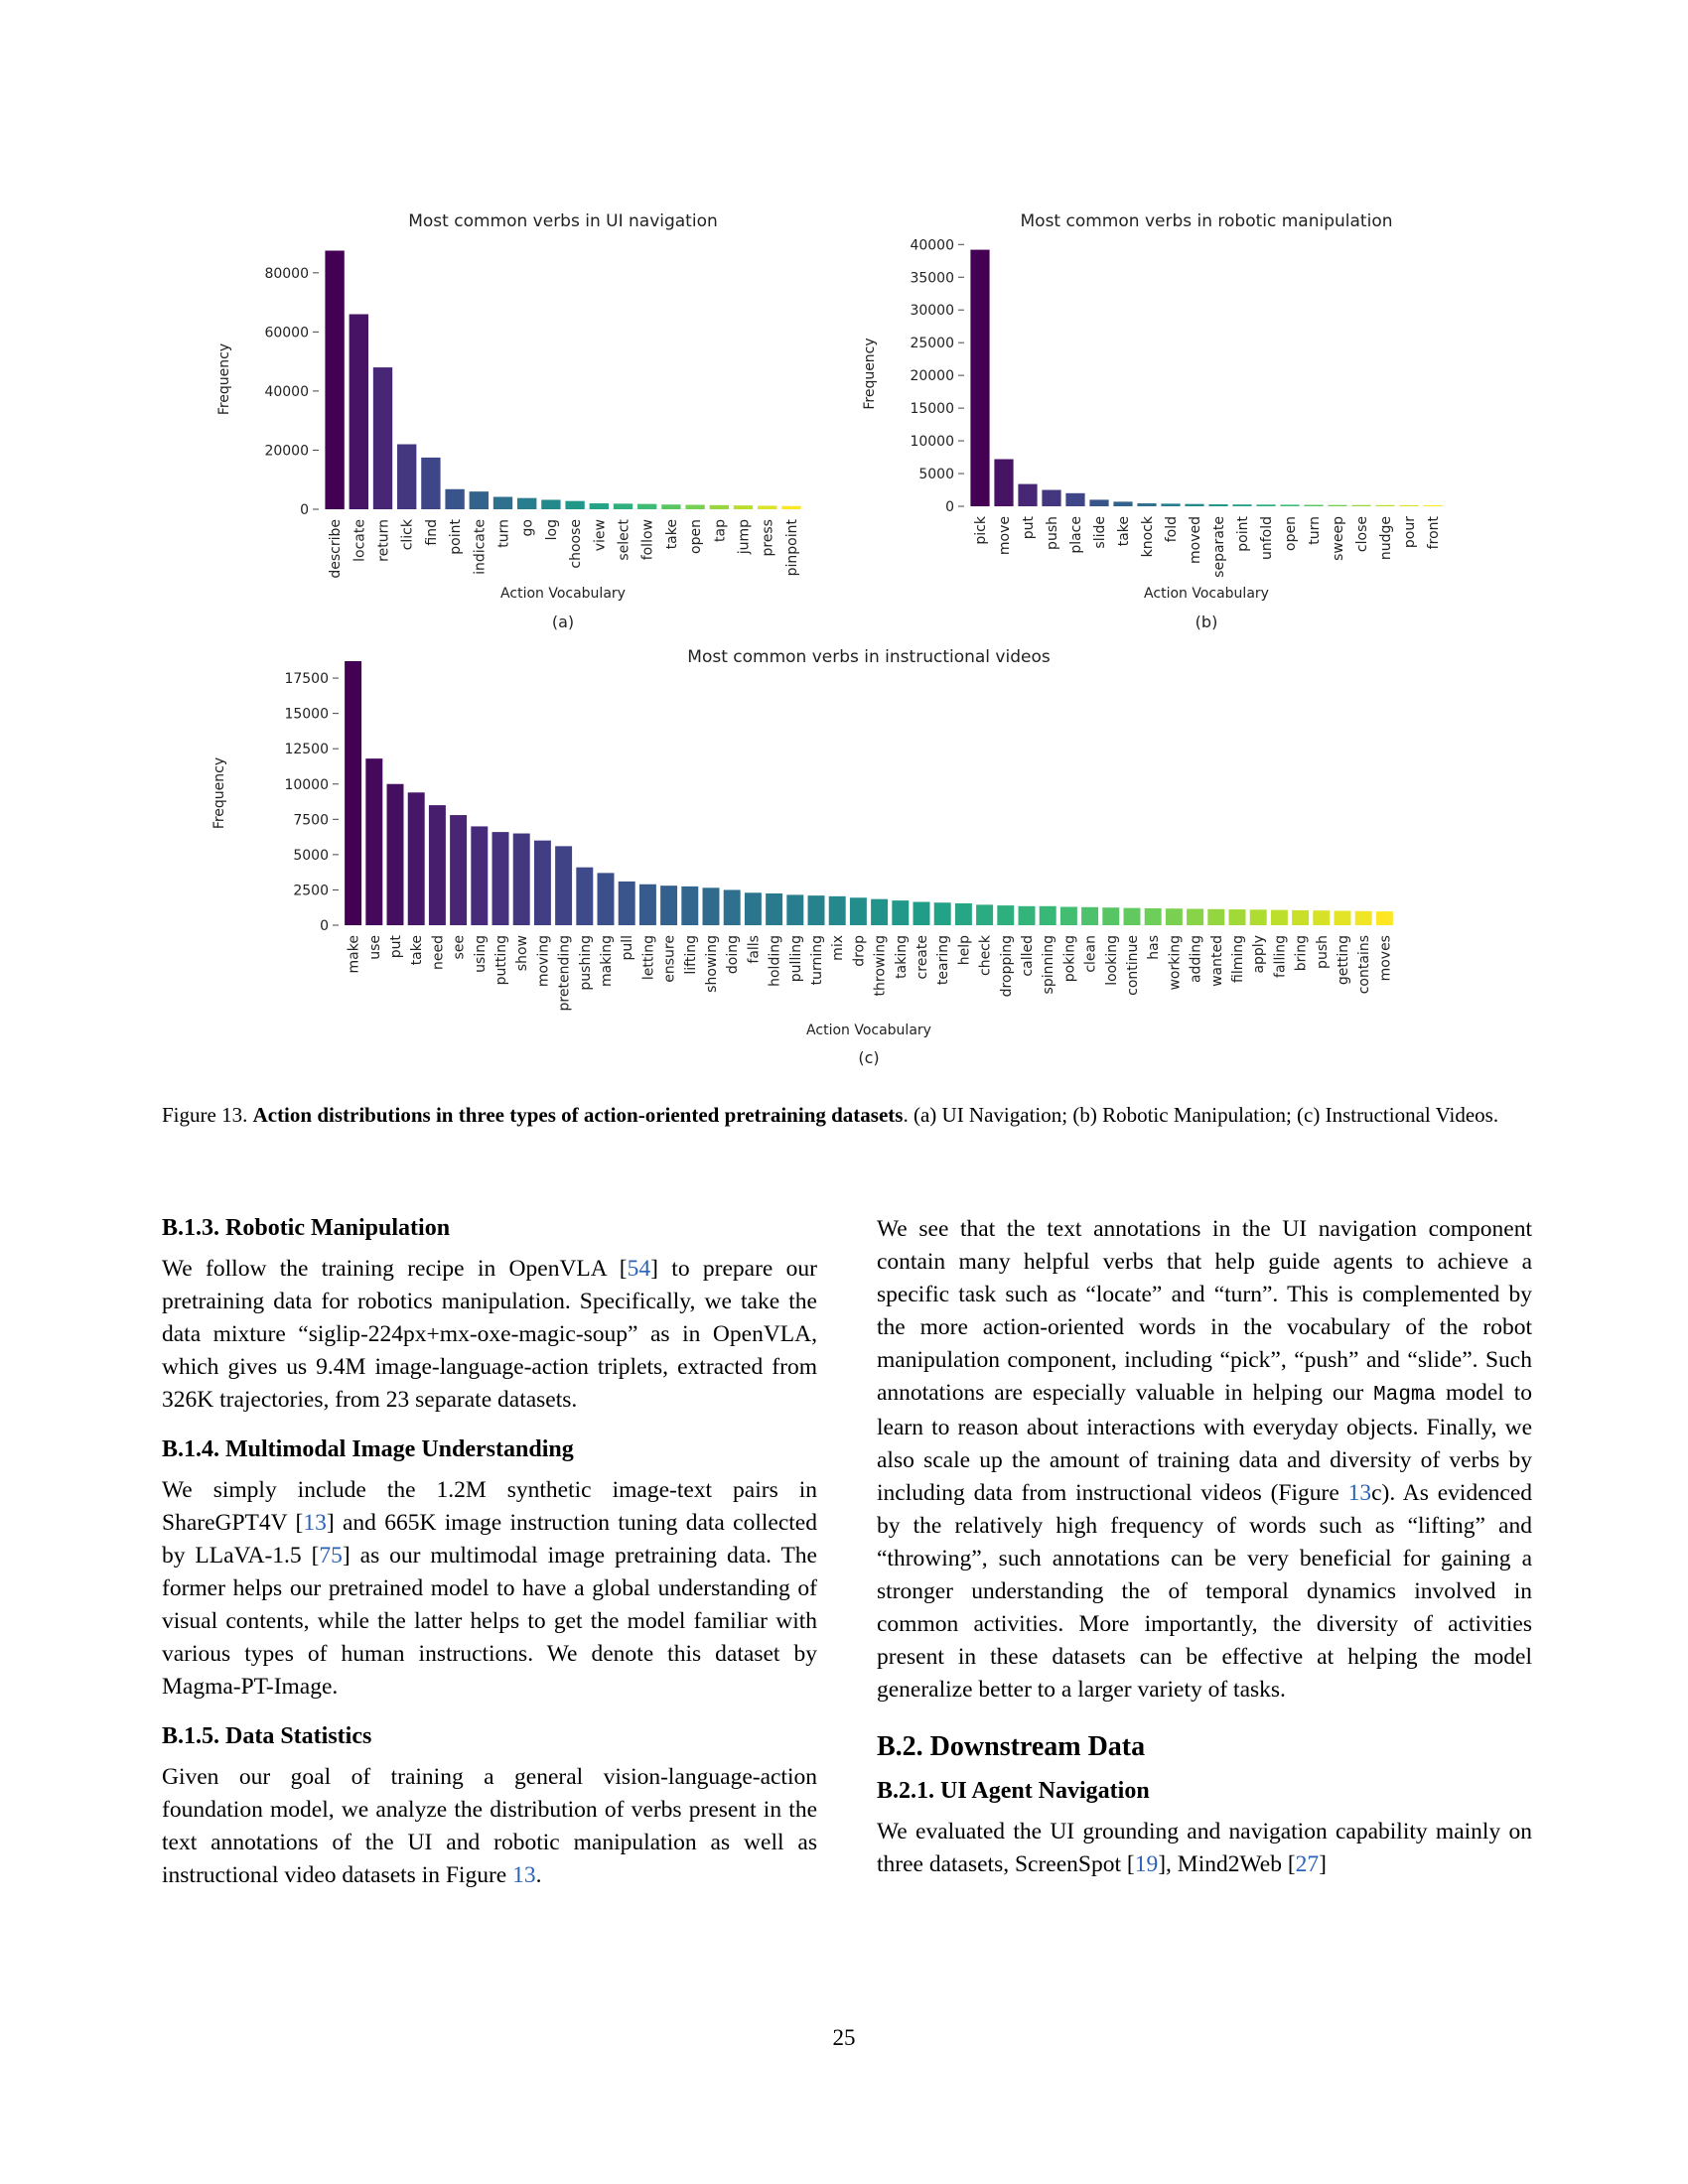 The height and width of the screenshot is (2184, 1688). I want to click on bar-getting, so click(1342, 917).